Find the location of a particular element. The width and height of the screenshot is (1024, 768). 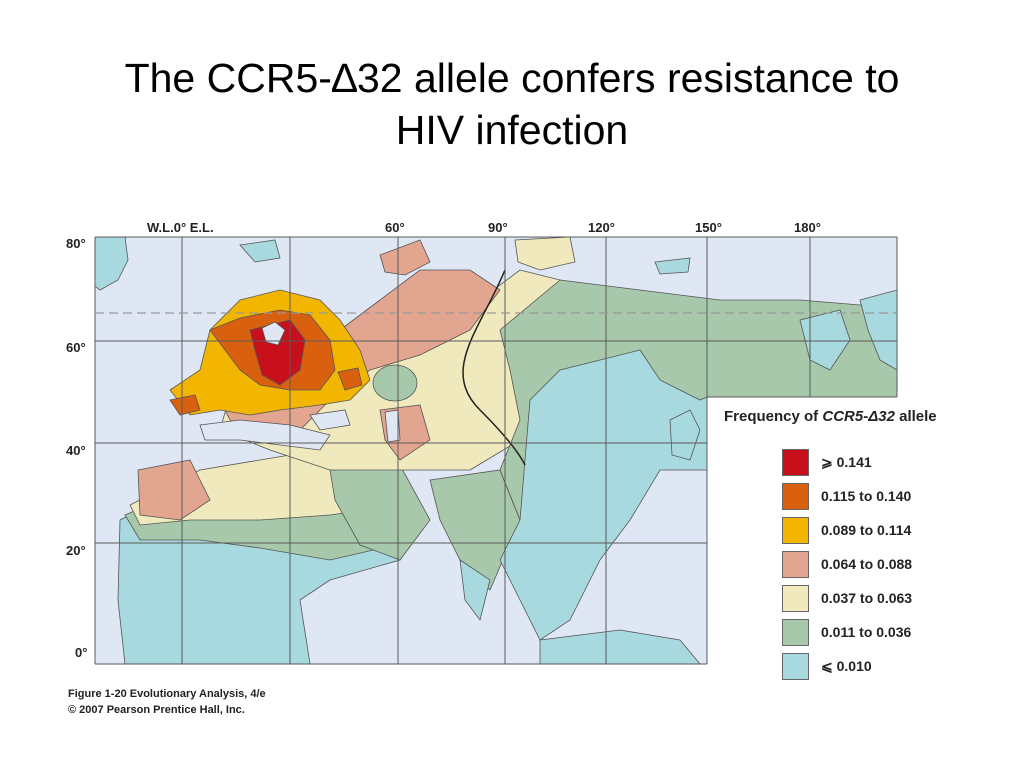

caption-line-1: Figure 1-20 Evolutionary Analysis, 4/e is located at coordinates (167, 694).